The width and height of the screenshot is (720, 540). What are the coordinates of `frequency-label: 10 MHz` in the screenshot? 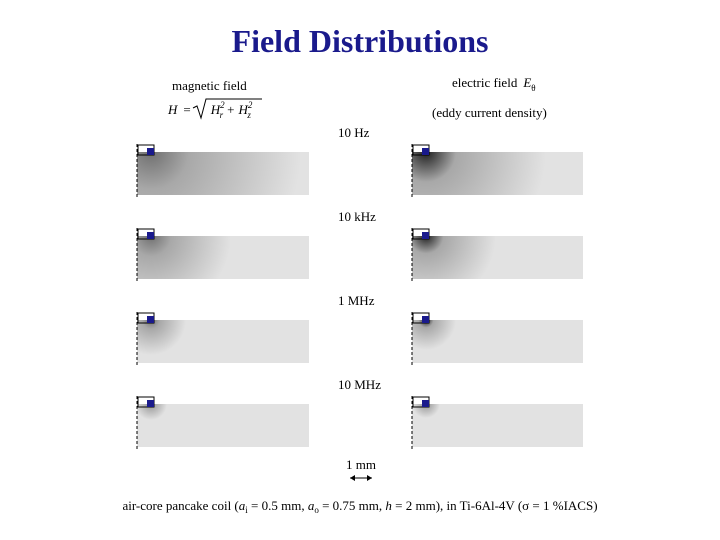 It's located at (359, 384).